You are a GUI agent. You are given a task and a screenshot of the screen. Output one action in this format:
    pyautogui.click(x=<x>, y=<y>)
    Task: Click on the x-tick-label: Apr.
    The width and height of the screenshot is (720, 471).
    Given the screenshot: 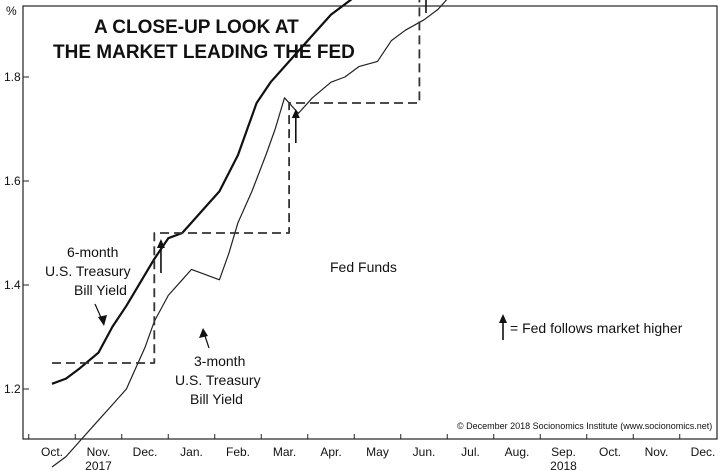 What is the action you would take?
    pyautogui.click(x=330, y=452)
    